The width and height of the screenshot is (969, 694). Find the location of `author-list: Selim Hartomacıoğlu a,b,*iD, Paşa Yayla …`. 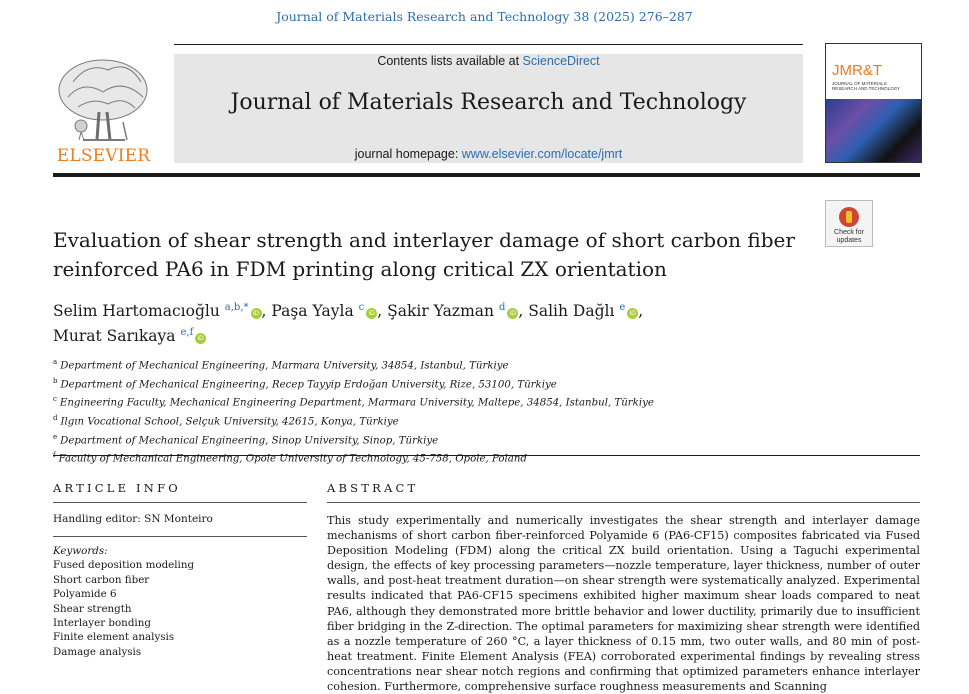

author-list: Selim Hartomacıoğlu a,b,*iD, Paşa Yayla … is located at coordinates (433, 322).